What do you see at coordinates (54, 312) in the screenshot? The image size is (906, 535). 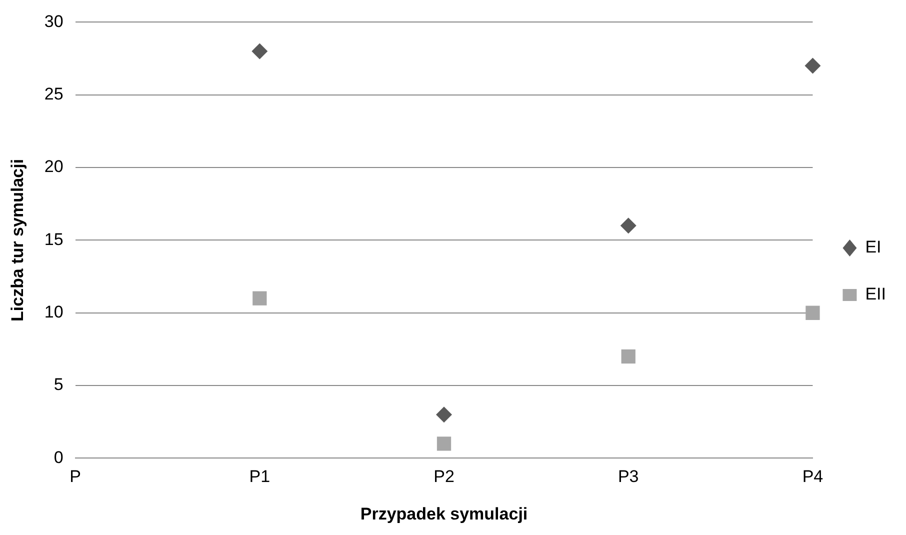 I see `y-tick-label: 10` at bounding box center [54, 312].